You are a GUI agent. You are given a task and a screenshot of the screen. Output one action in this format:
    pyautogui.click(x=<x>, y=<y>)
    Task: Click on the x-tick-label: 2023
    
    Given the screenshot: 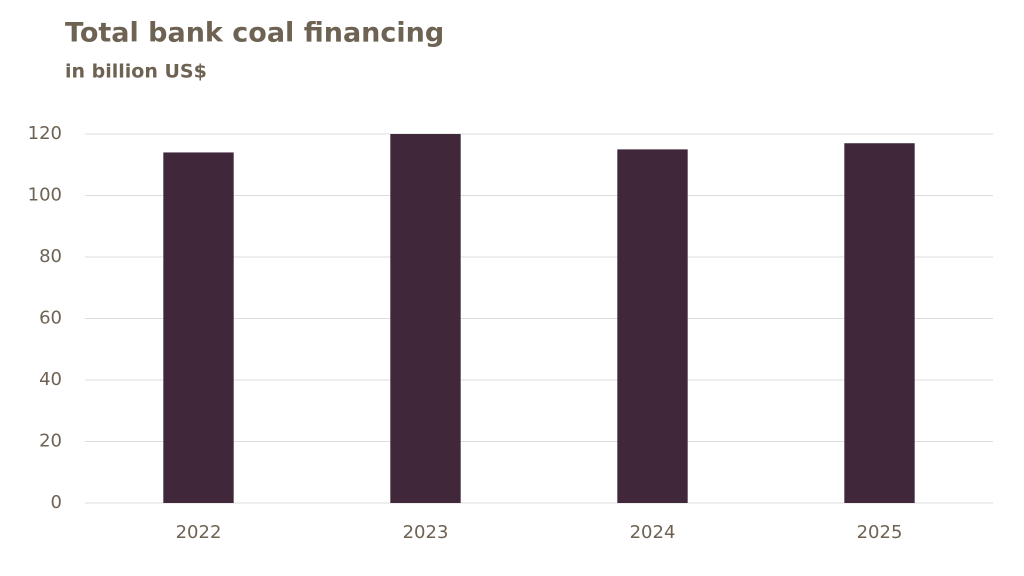 What is the action you would take?
    pyautogui.click(x=426, y=532)
    